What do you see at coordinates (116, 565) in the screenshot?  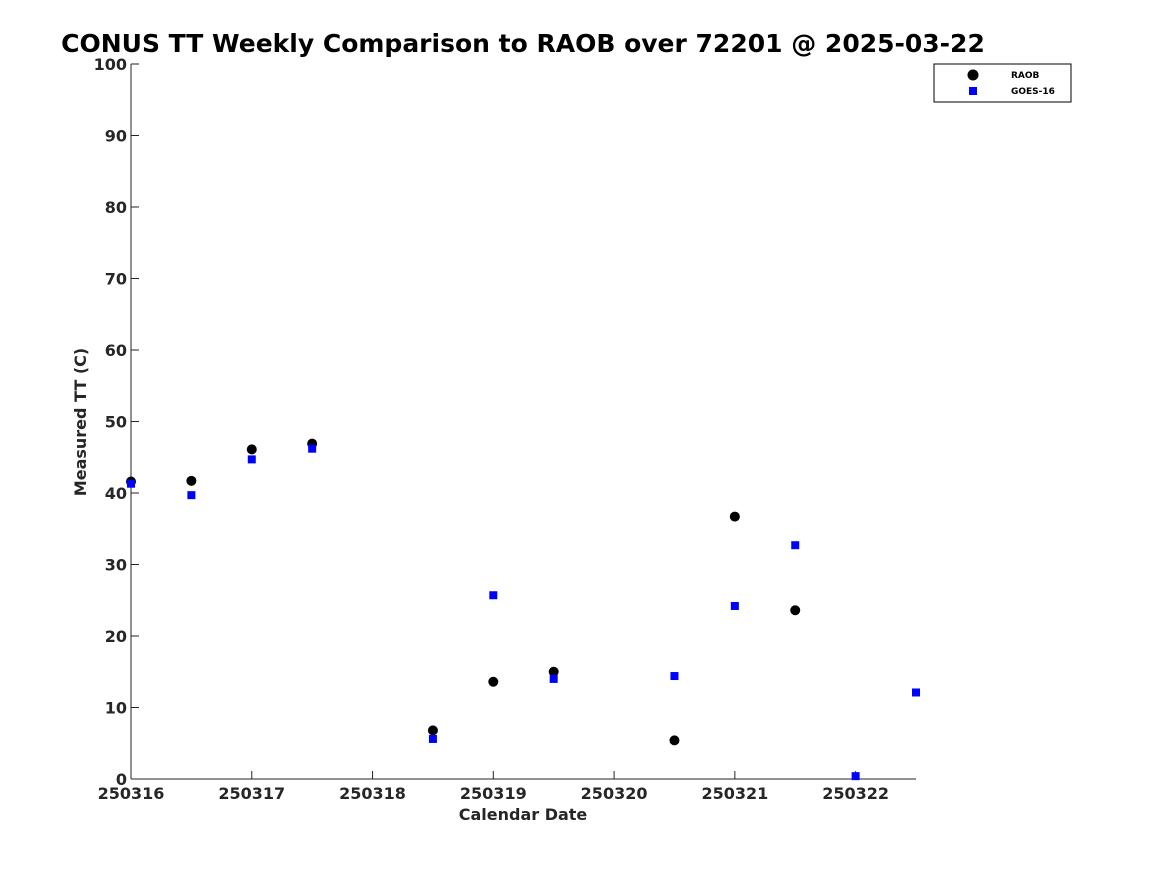 I see `y-tick-label: 30` at bounding box center [116, 565].